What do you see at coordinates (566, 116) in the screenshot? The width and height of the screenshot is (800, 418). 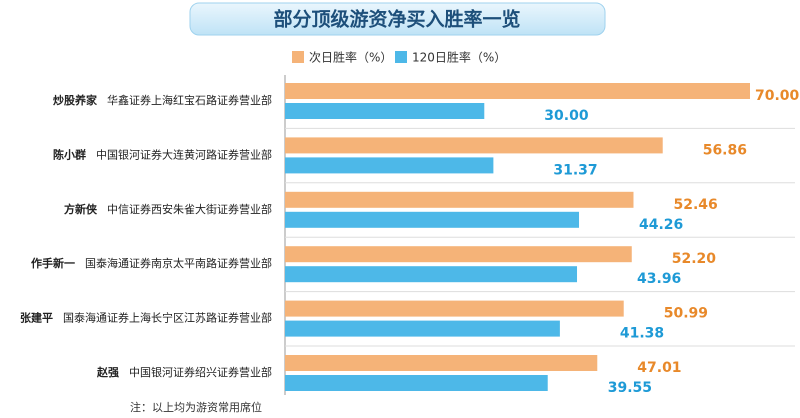 I see `value-label: 30.00` at bounding box center [566, 116].